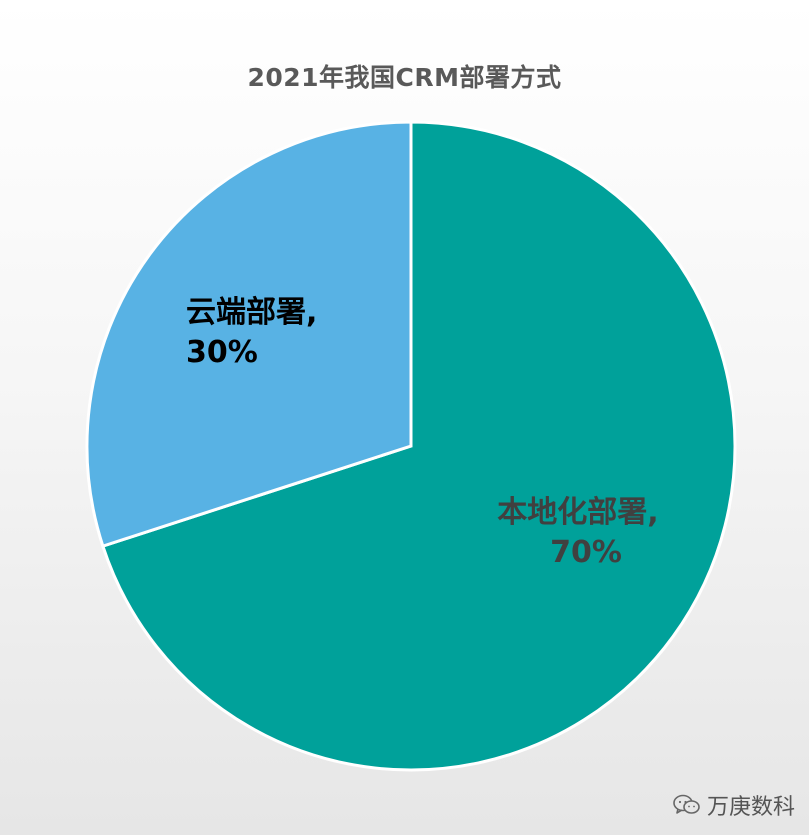 Image resolution: width=809 pixels, height=835 pixels. I want to click on slice-value-label-0: 70%, so click(586, 552).